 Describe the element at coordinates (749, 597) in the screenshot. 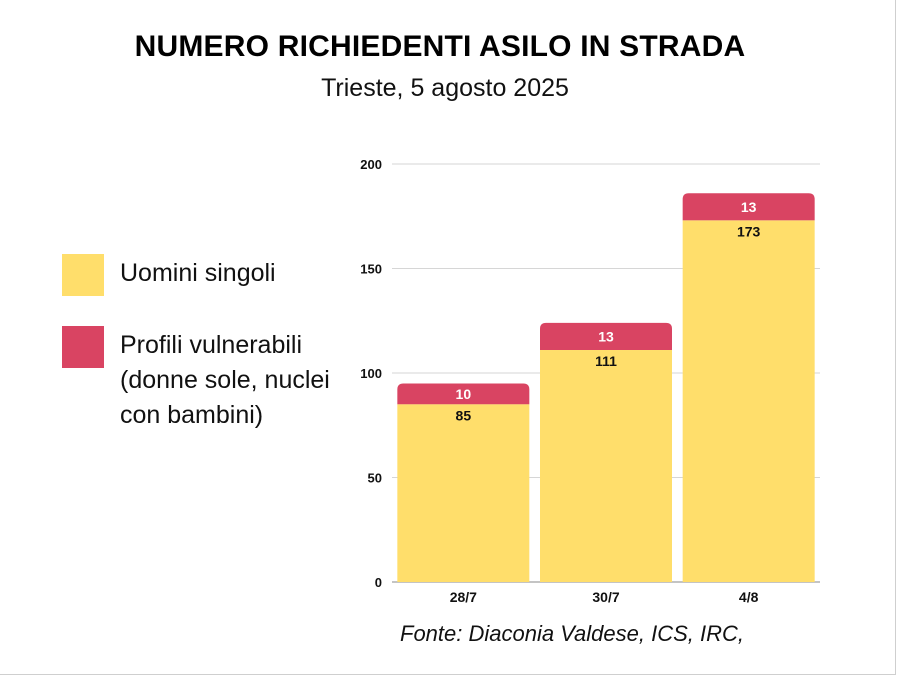

I see `x-category-label: 4/8` at that location.